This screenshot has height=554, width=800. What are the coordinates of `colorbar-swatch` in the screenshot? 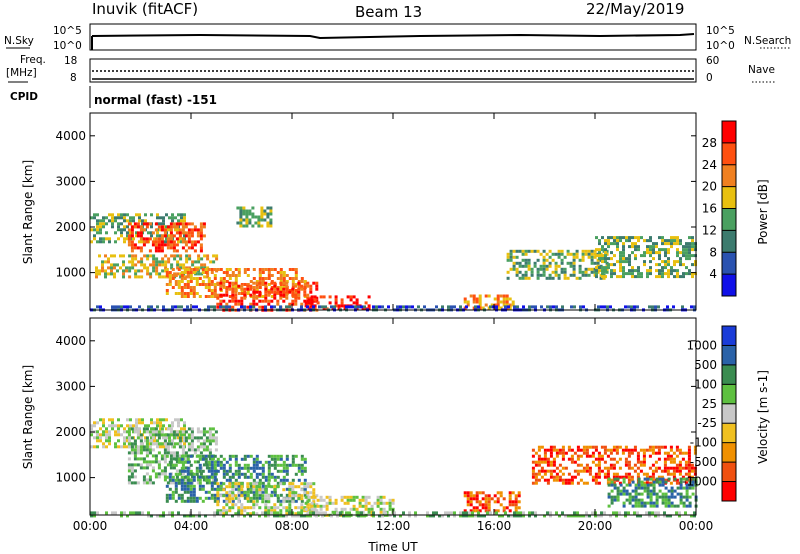 It's located at (729, 336).